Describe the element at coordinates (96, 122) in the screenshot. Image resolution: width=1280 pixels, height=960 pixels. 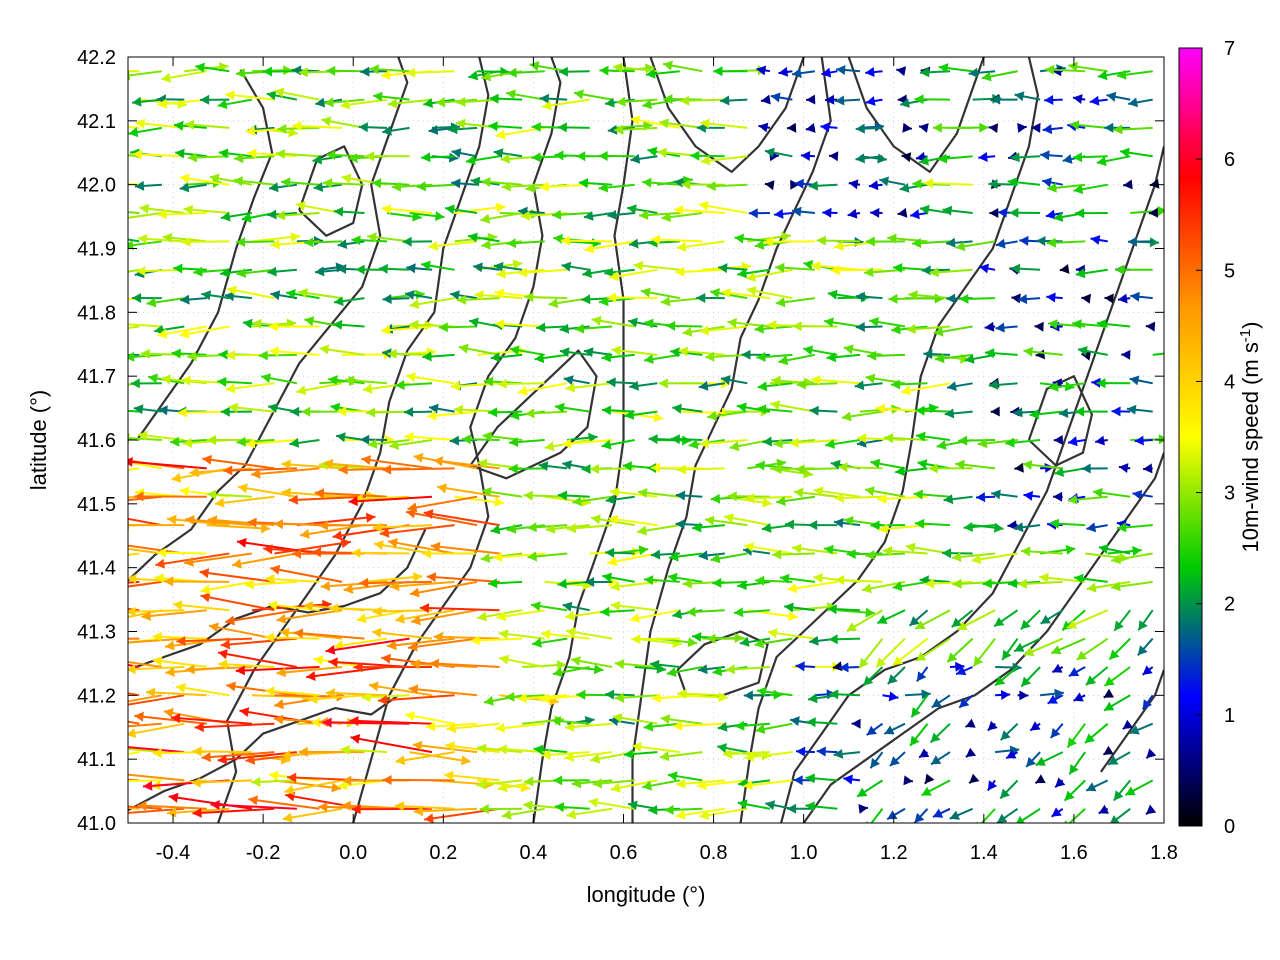
I see `y-tick-label: 42.1` at that location.